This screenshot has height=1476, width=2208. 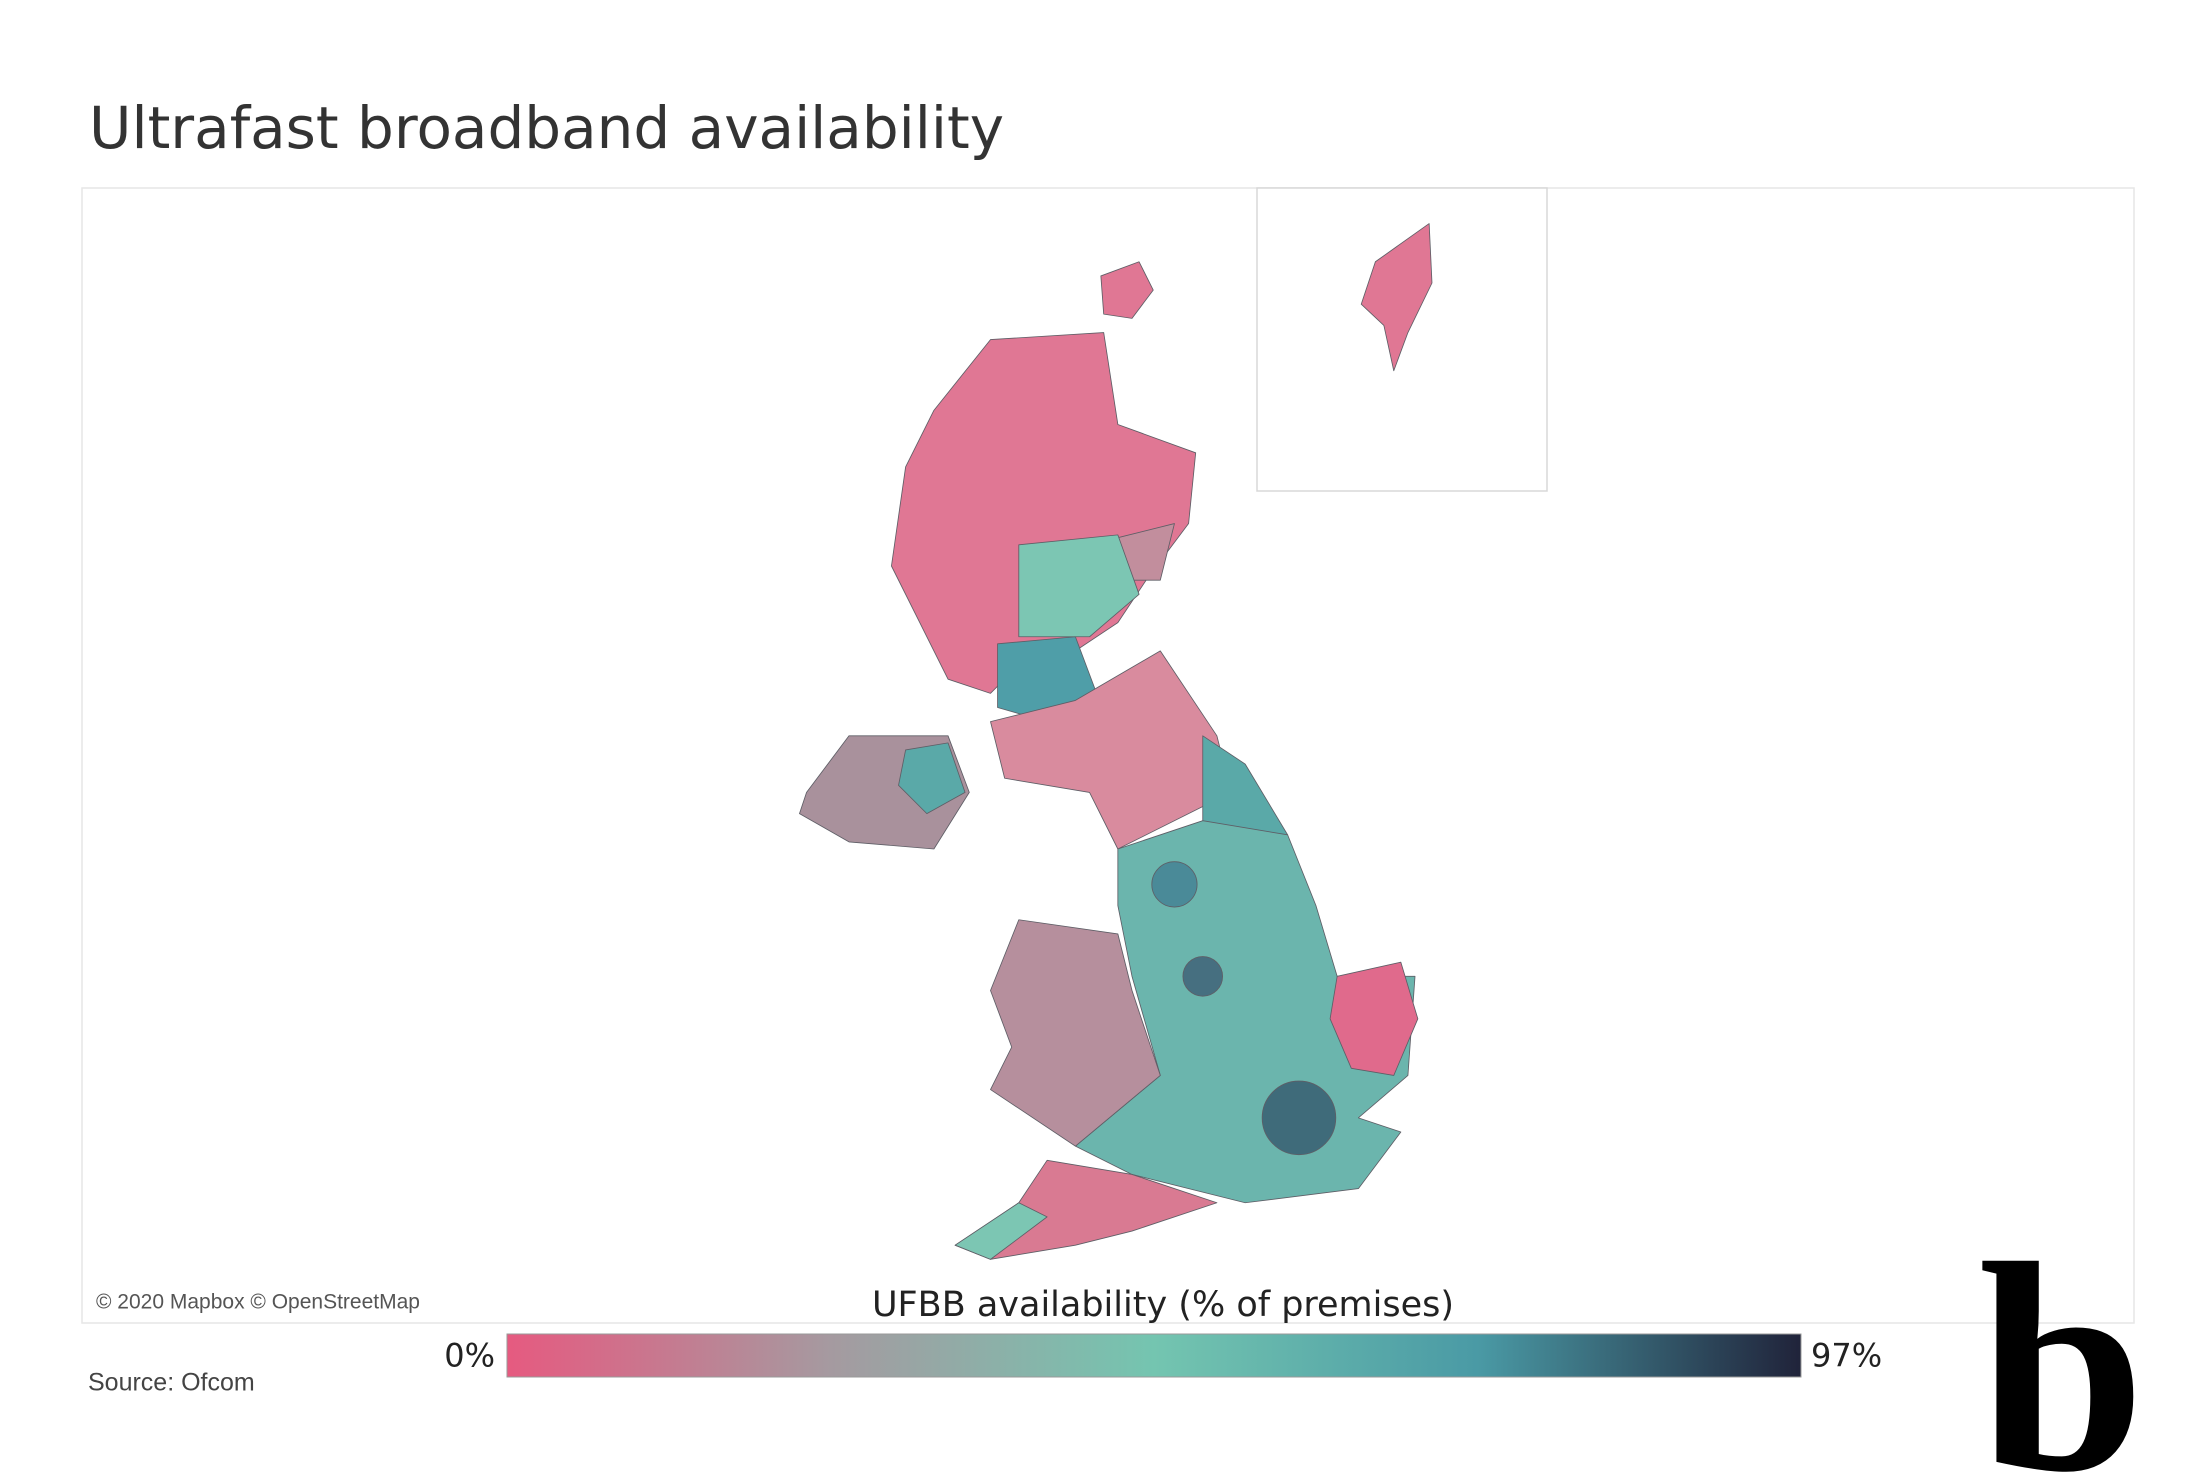 I want to click on chart-title: Ultrafast broadband availability, so click(x=546, y=128).